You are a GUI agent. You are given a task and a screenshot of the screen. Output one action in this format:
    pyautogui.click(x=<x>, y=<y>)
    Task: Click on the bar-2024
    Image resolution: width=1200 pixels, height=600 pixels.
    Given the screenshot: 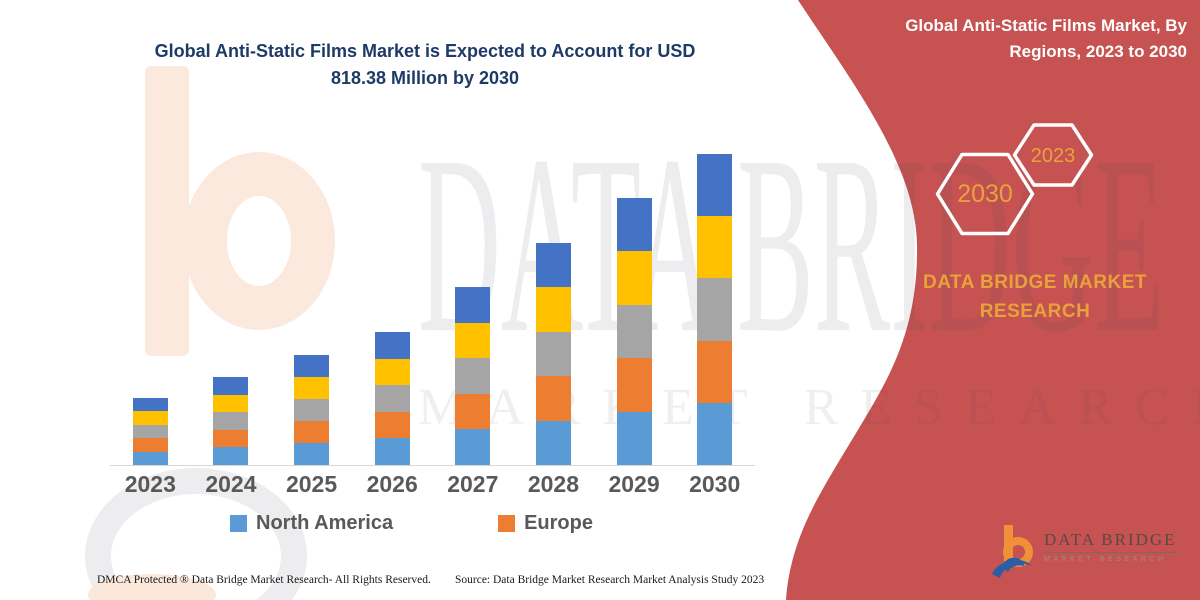 What is the action you would take?
    pyautogui.click(x=231, y=421)
    